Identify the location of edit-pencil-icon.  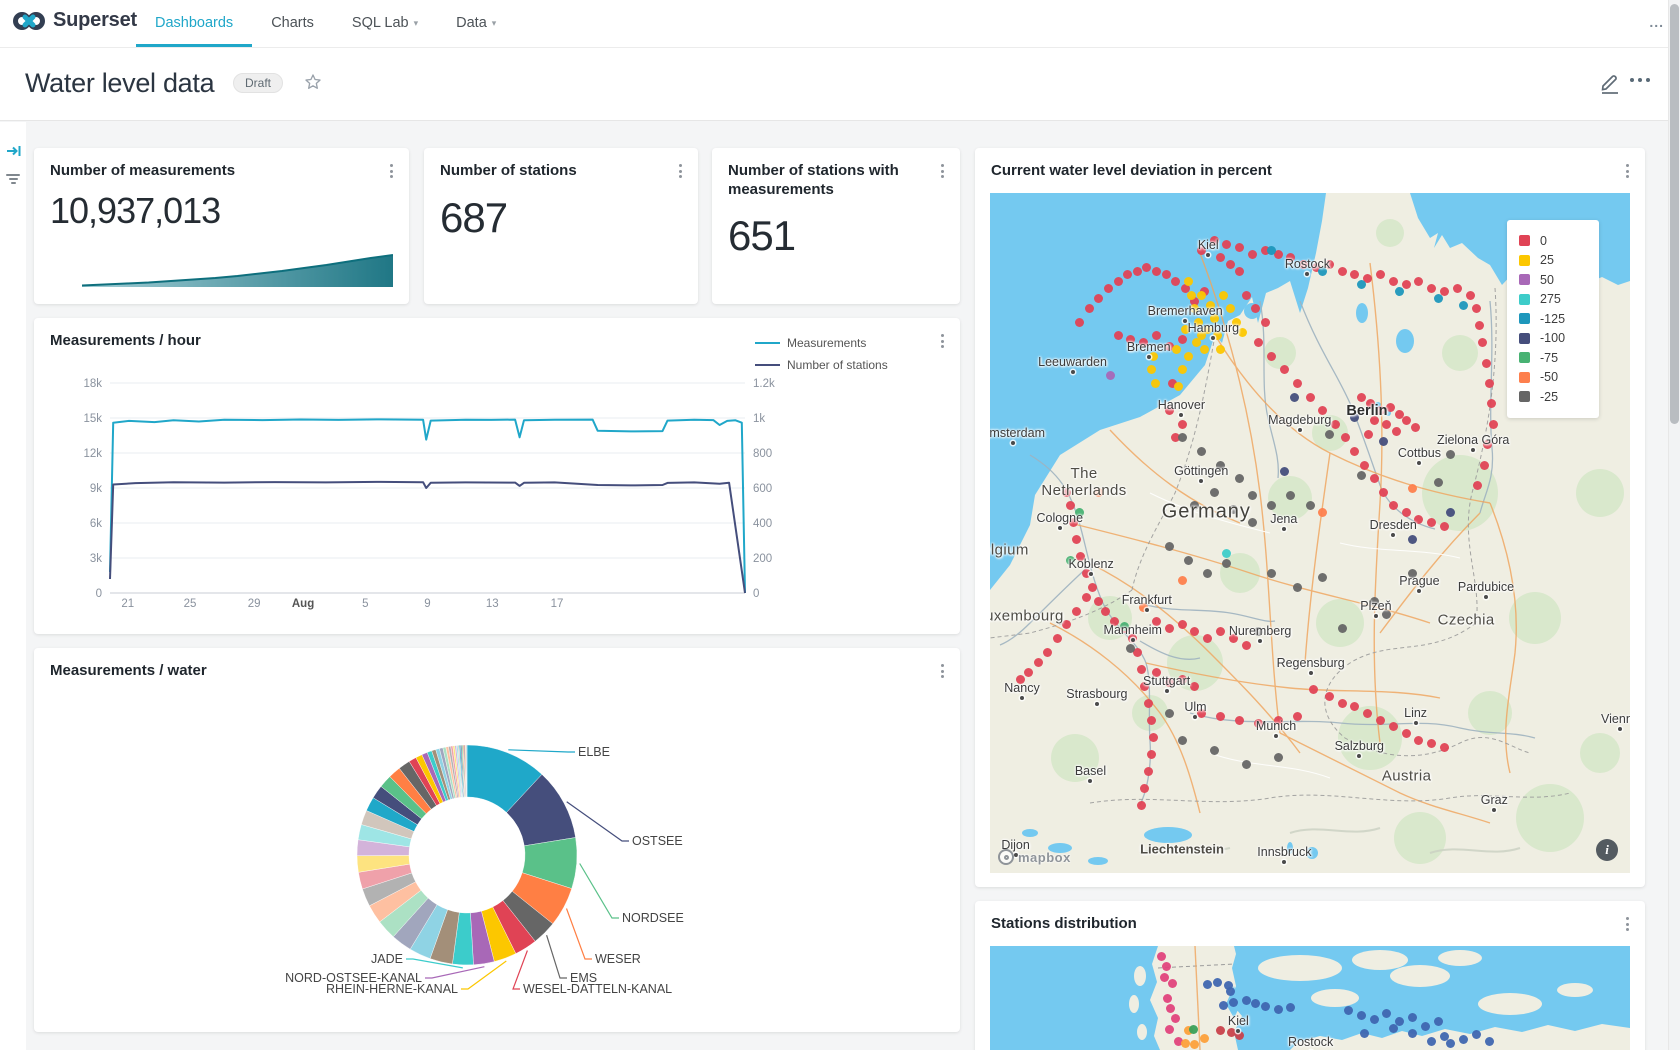
(1610, 85).